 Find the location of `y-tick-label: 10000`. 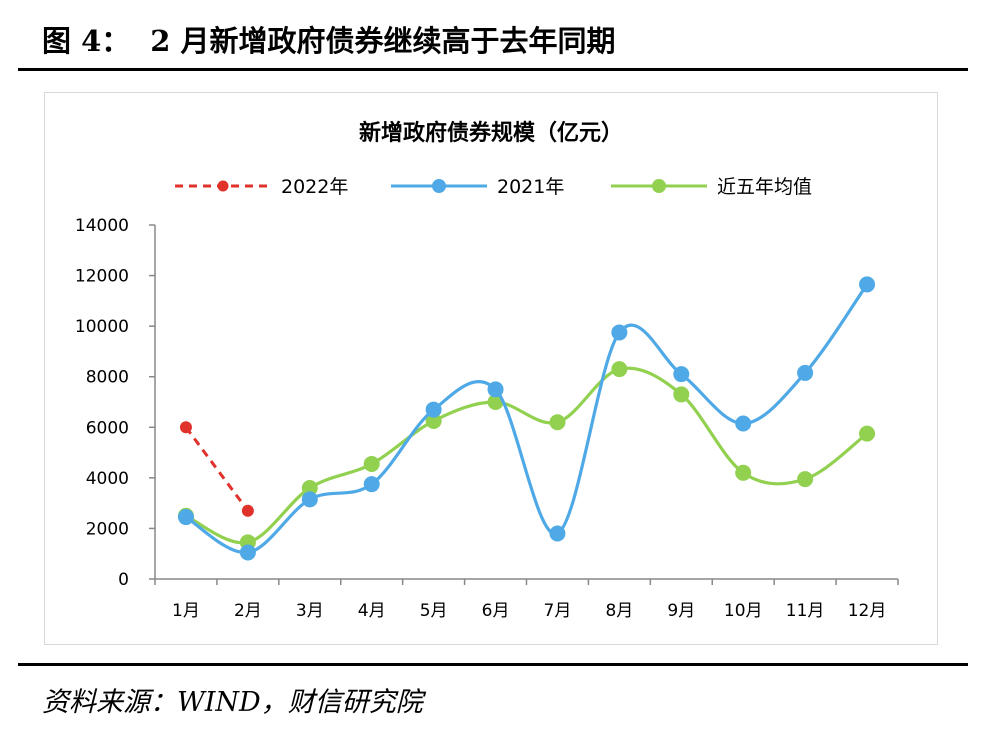

y-tick-label: 10000 is located at coordinates (102, 327).